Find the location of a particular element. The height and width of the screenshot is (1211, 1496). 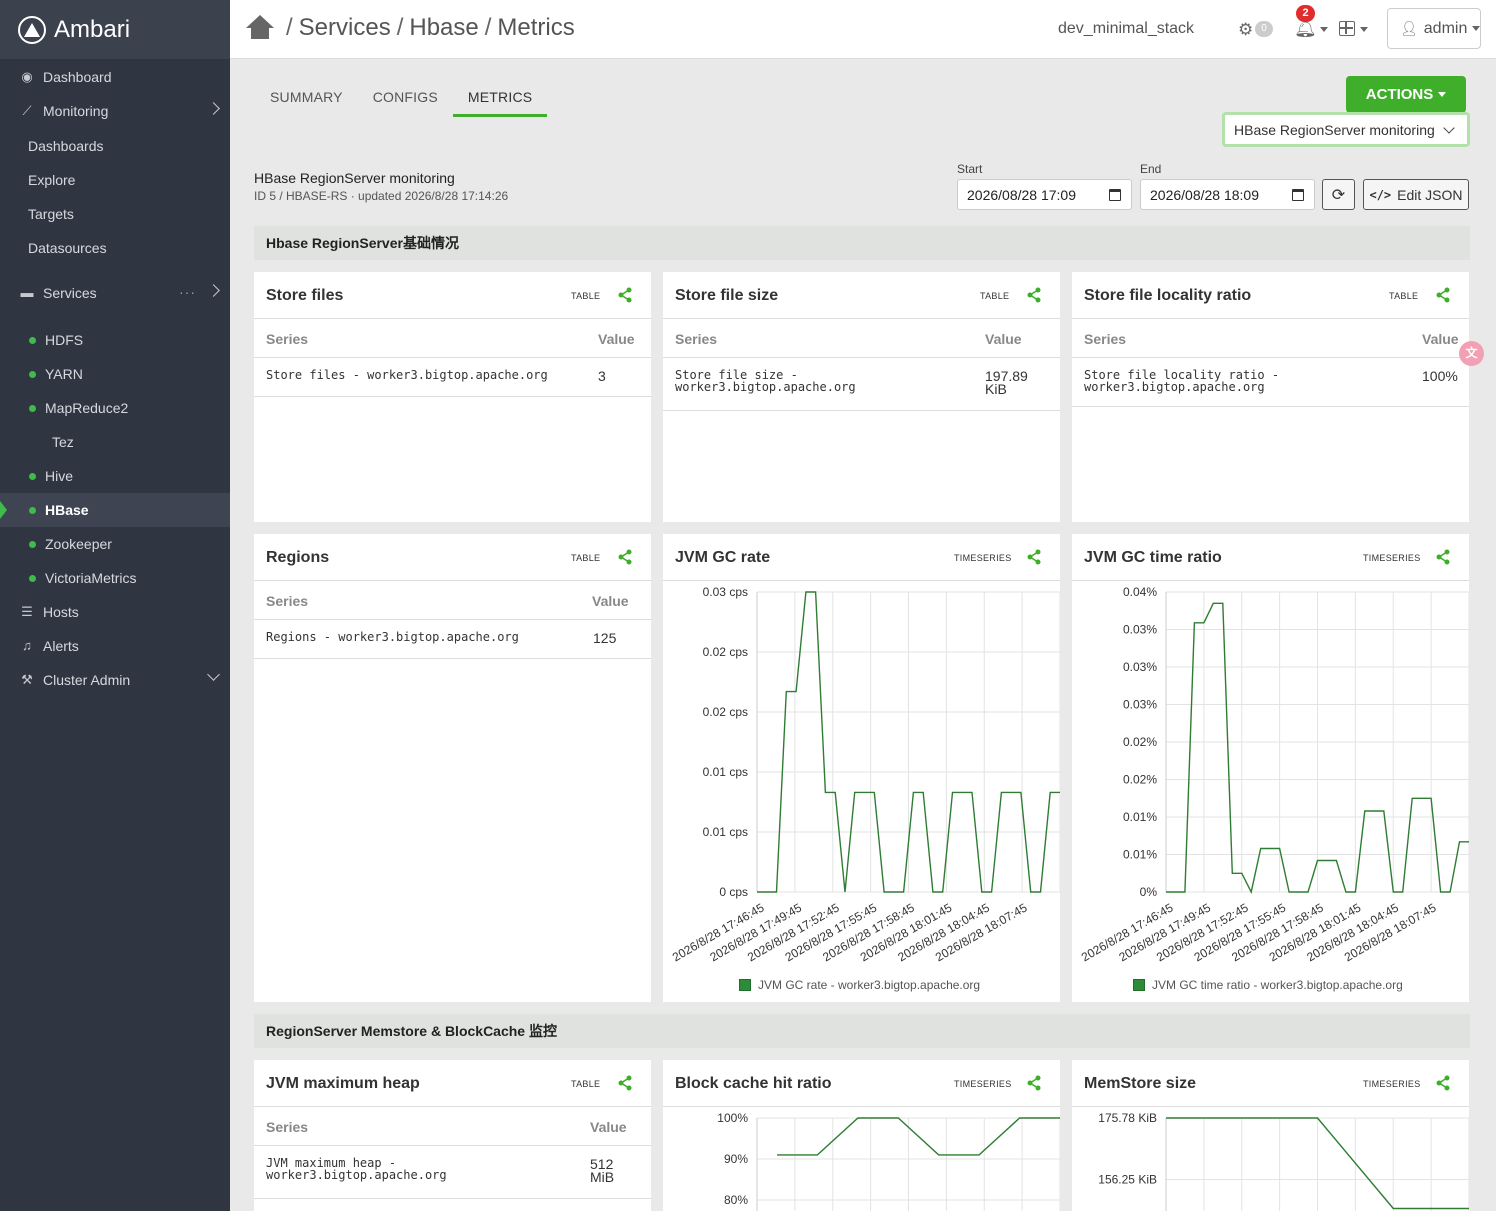

sidebar-item-yarn: YARN is located at coordinates (115, 374).